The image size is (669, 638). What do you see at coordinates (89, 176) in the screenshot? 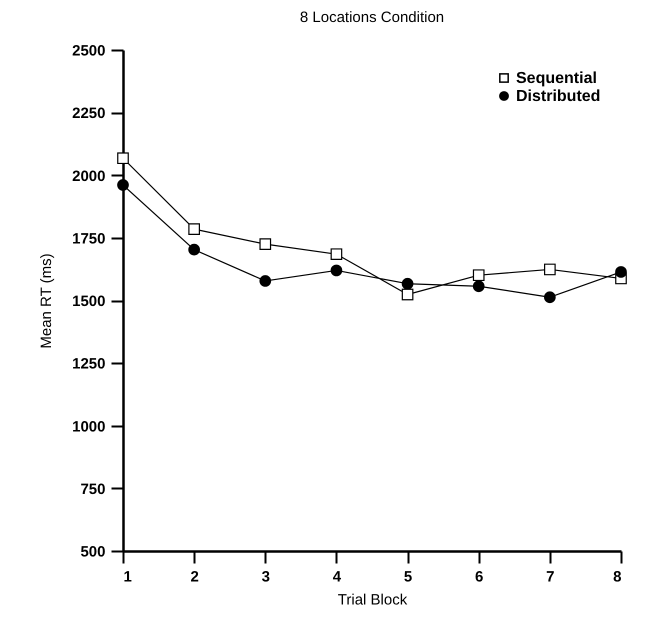
I see `y-tick-label: 2000` at bounding box center [89, 176].